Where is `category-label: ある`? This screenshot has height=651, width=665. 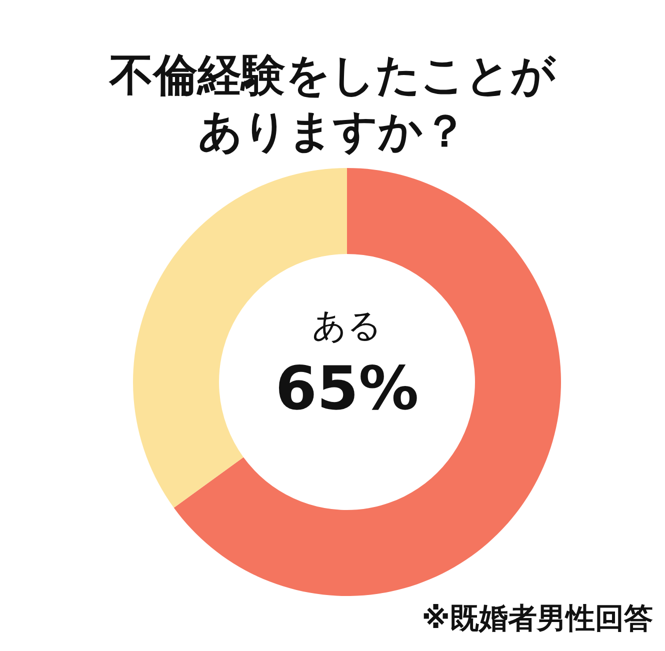
category-label: ある is located at coordinates (347, 326).